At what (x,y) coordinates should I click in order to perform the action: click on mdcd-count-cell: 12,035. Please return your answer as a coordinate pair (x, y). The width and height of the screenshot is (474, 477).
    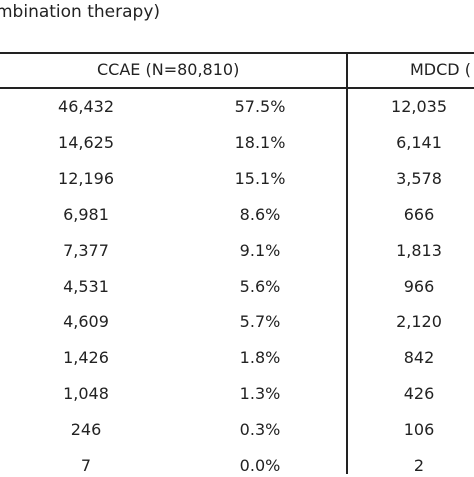
    Looking at the image, I should click on (419, 106).